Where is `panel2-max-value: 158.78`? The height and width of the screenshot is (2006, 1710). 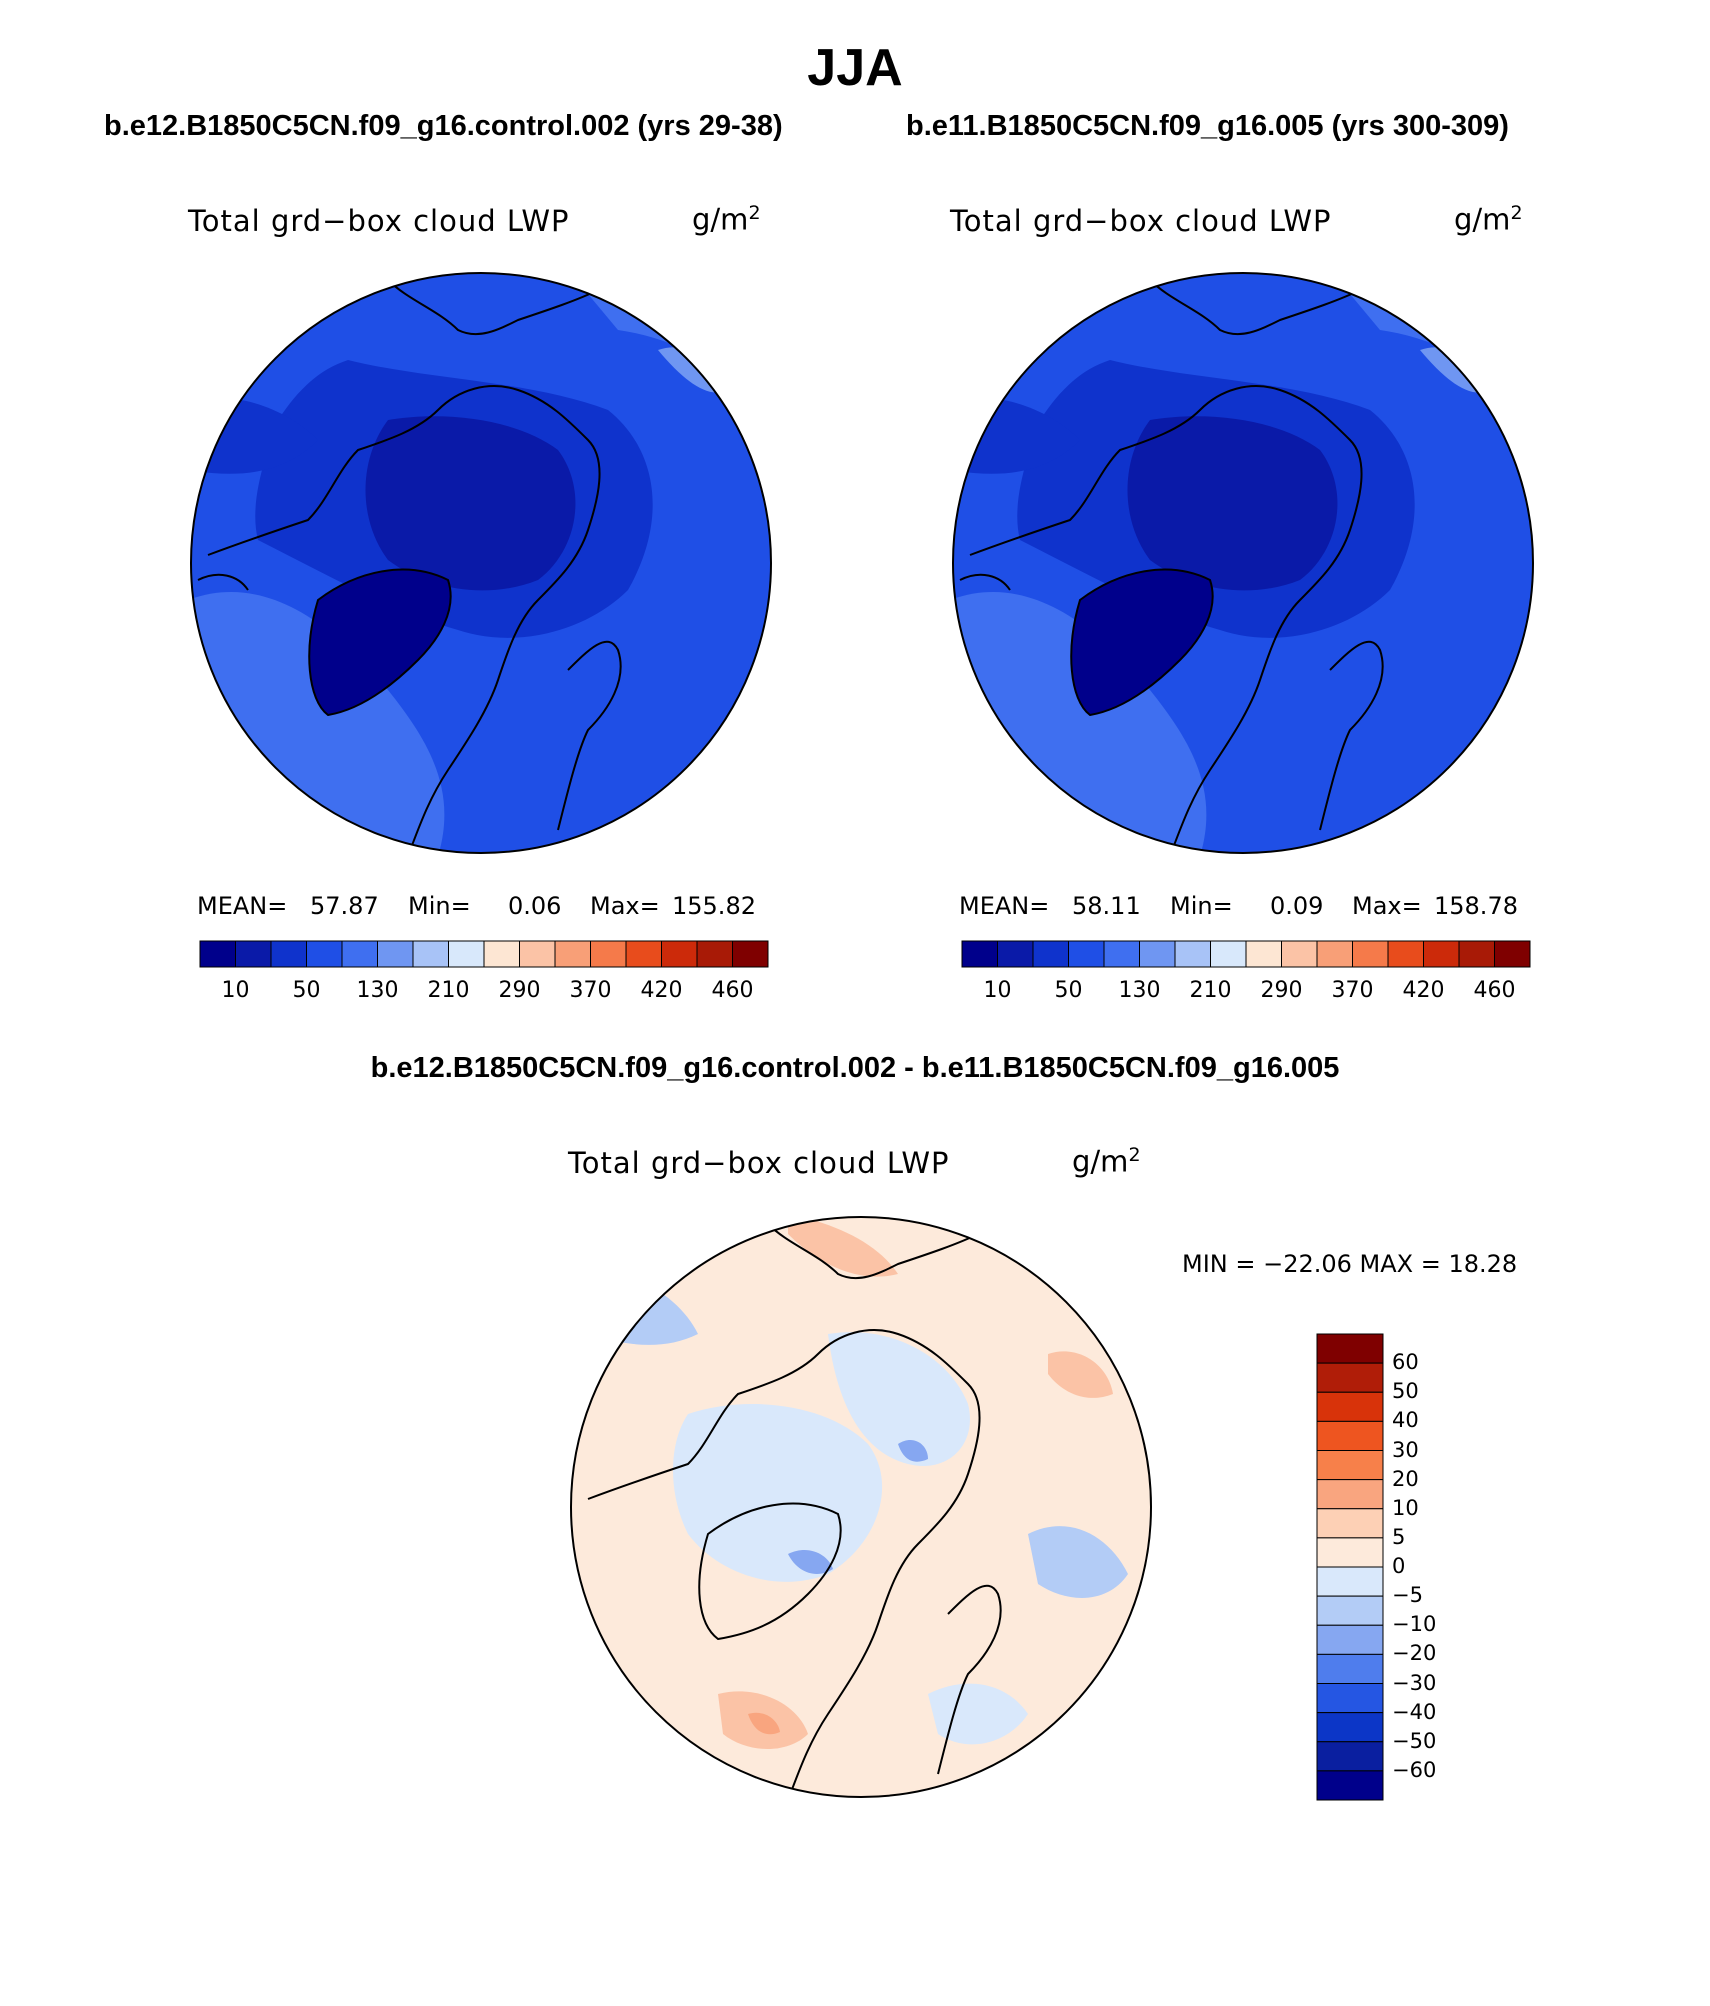
panel2-max-value: 158.78 is located at coordinates (1476, 906).